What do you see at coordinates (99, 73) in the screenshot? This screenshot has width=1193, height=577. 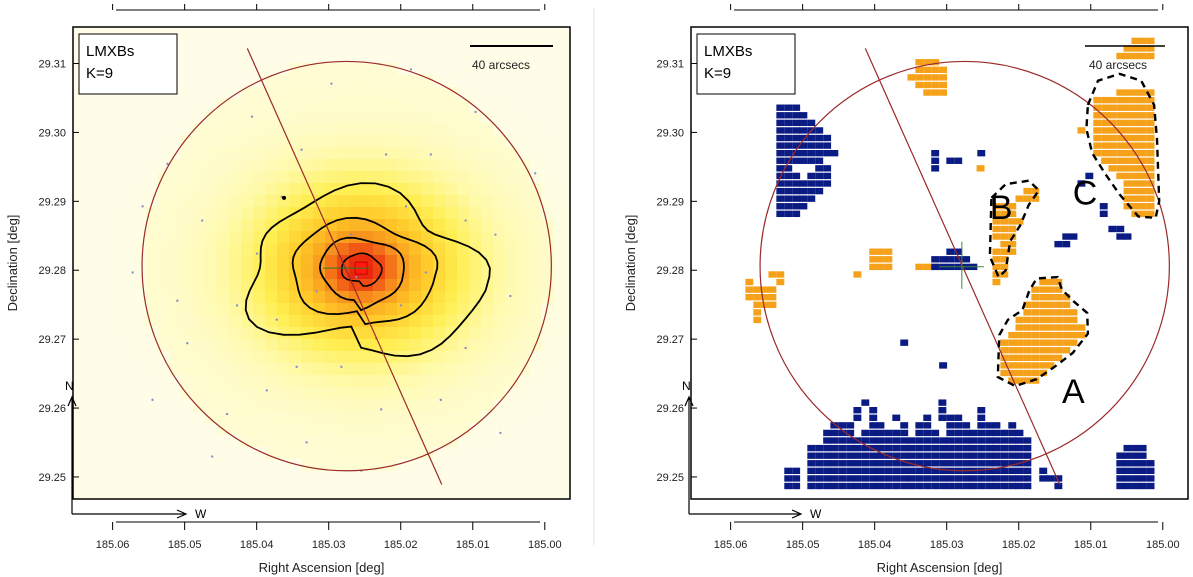 I see `left-legend-k: K=9` at bounding box center [99, 73].